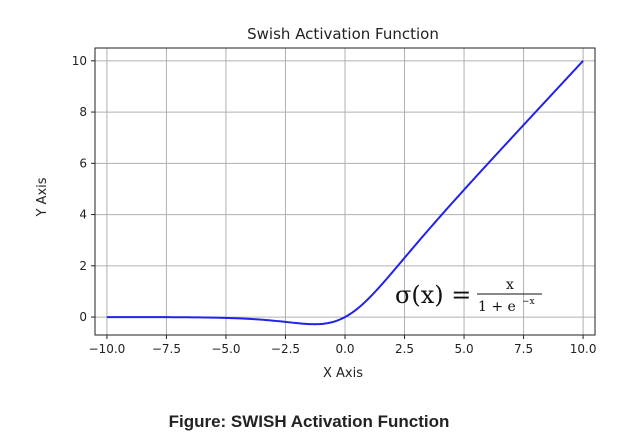 The height and width of the screenshot is (445, 618). I want to click on y-tick-label: 10, so click(79, 61).